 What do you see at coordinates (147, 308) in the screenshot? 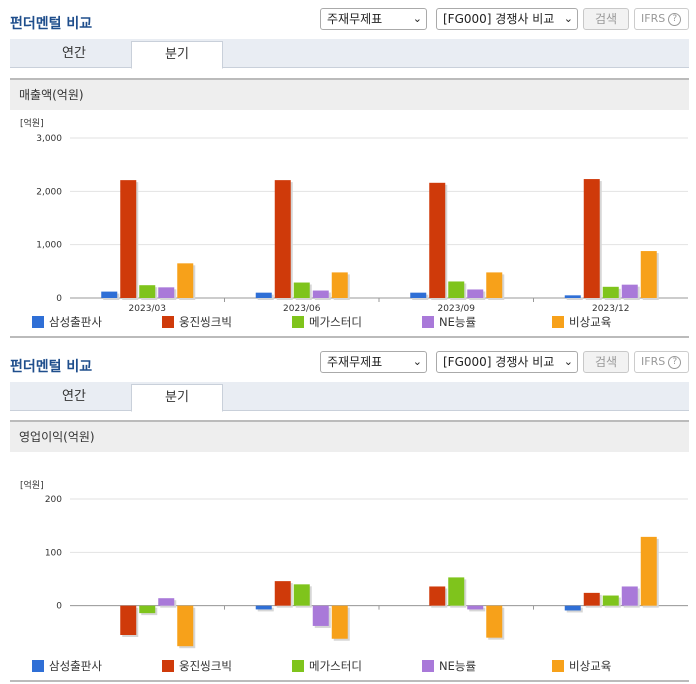
I see `x-tick-label: 2023/03` at bounding box center [147, 308].